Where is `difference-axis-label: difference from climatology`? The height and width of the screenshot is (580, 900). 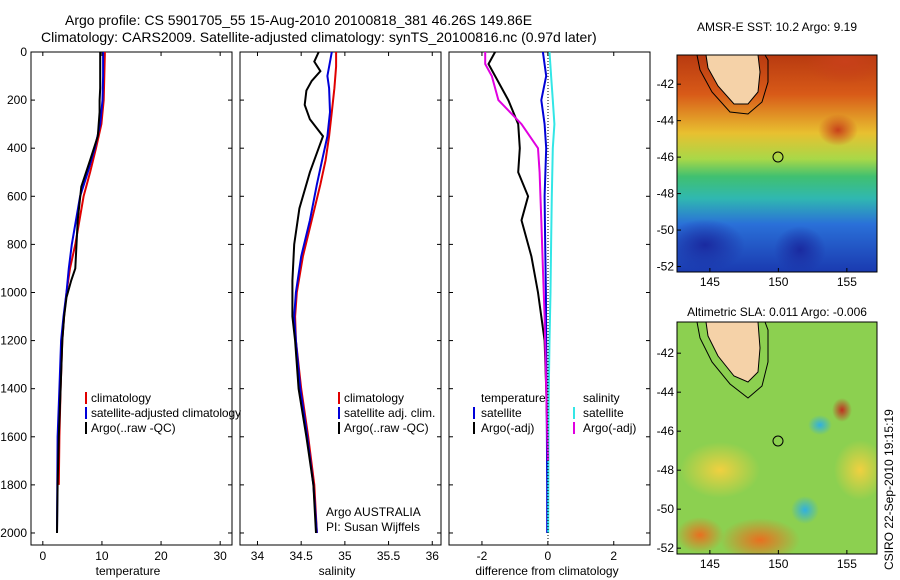
difference-axis-label: difference from climatology is located at coordinates (546, 571).